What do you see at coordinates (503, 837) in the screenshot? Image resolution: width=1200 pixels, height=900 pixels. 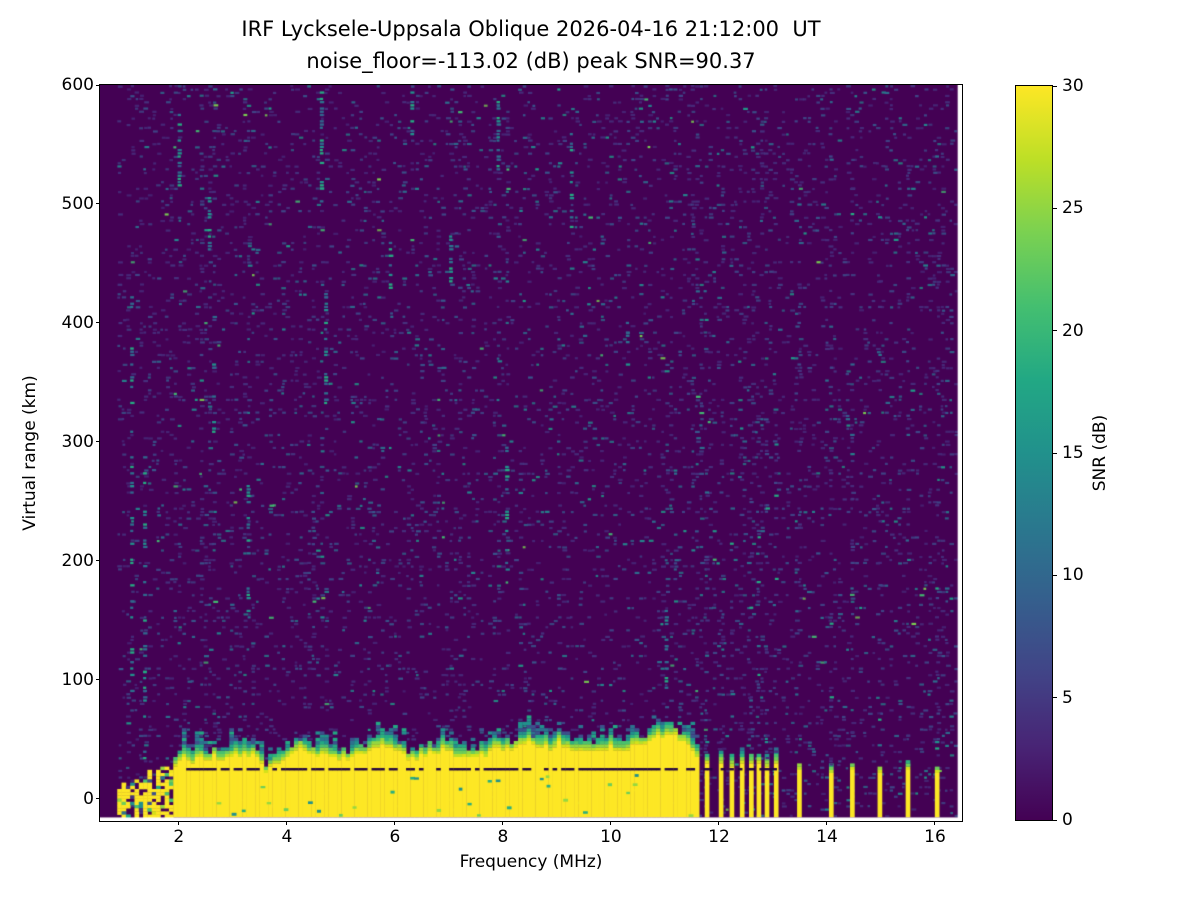 I see `x-tick-label: 8` at bounding box center [503, 837].